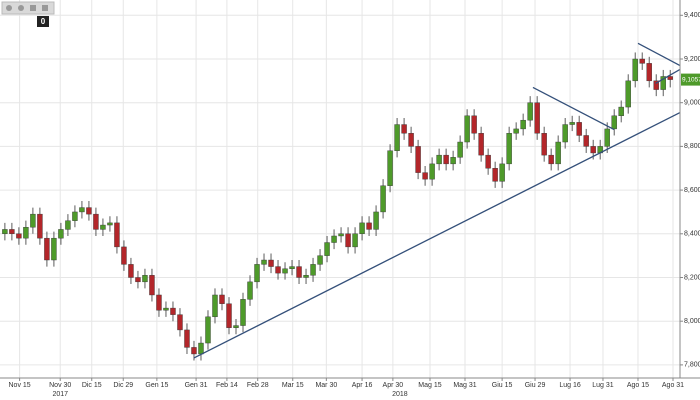 The height and width of the screenshot is (400, 700). I want to click on x-tick-label: Giu 29, so click(535, 385).